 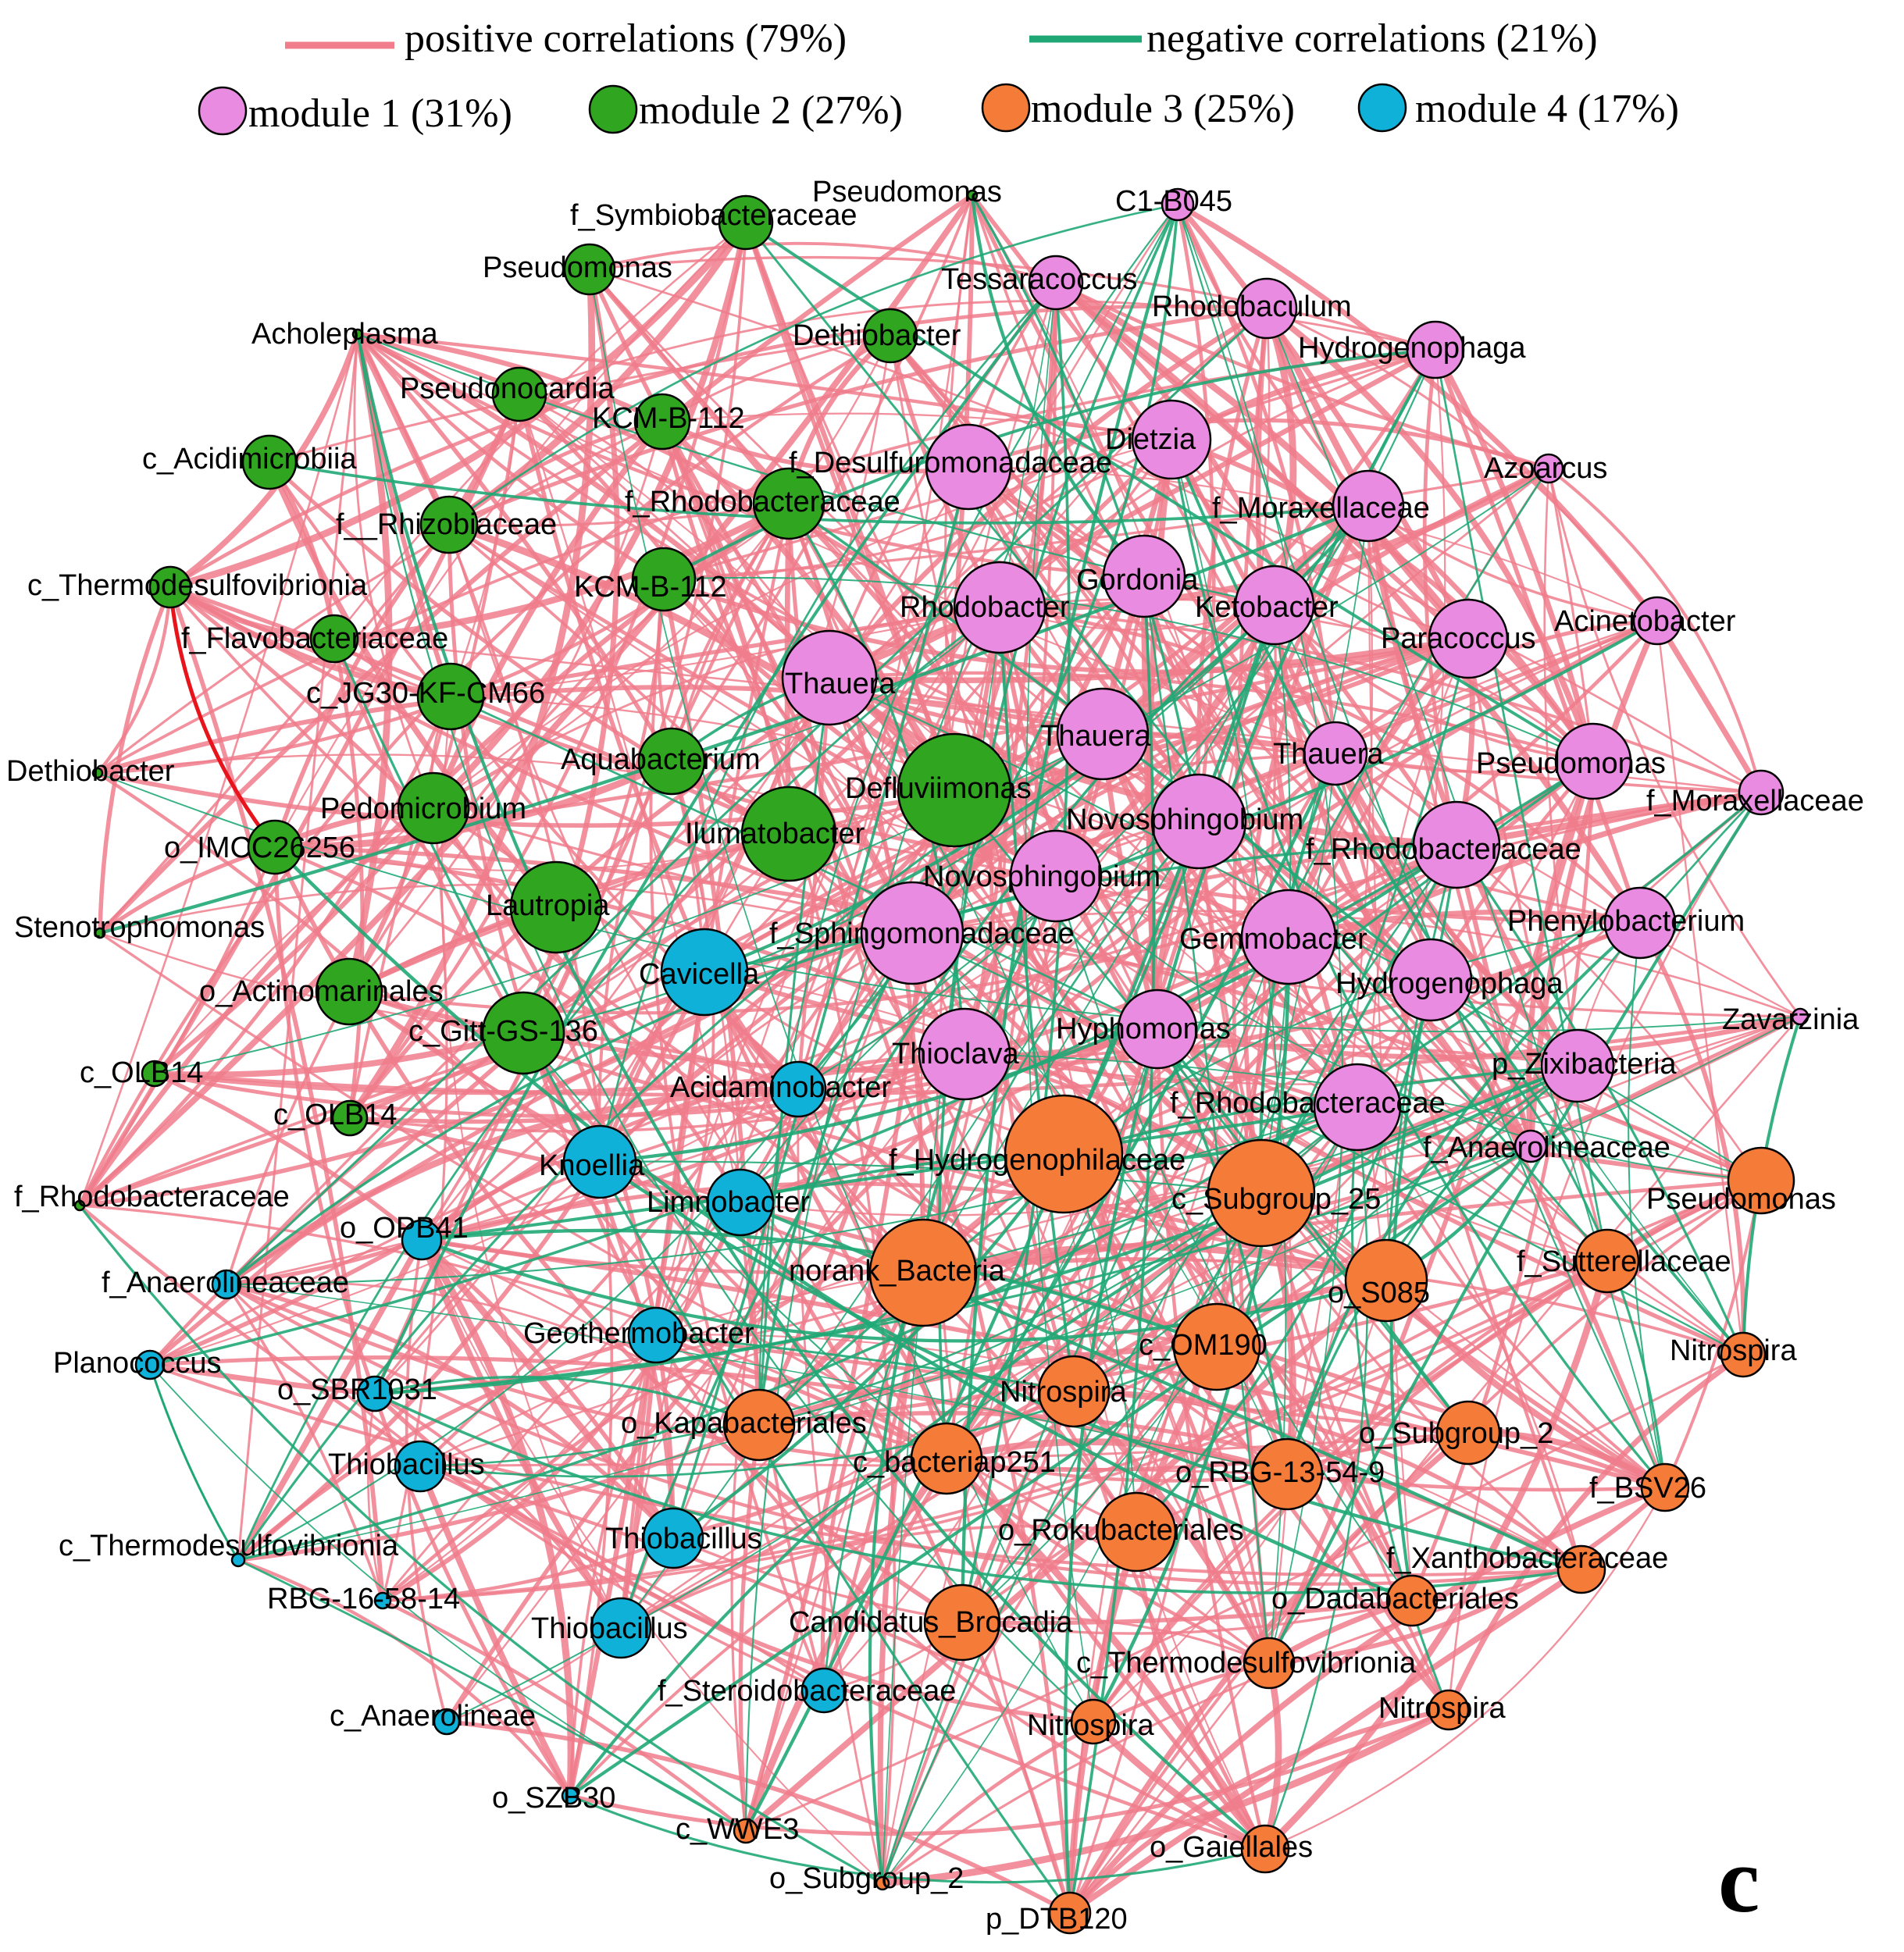 I want to click on node-label: f_Desulfuromonadaceae, so click(x=950, y=463).